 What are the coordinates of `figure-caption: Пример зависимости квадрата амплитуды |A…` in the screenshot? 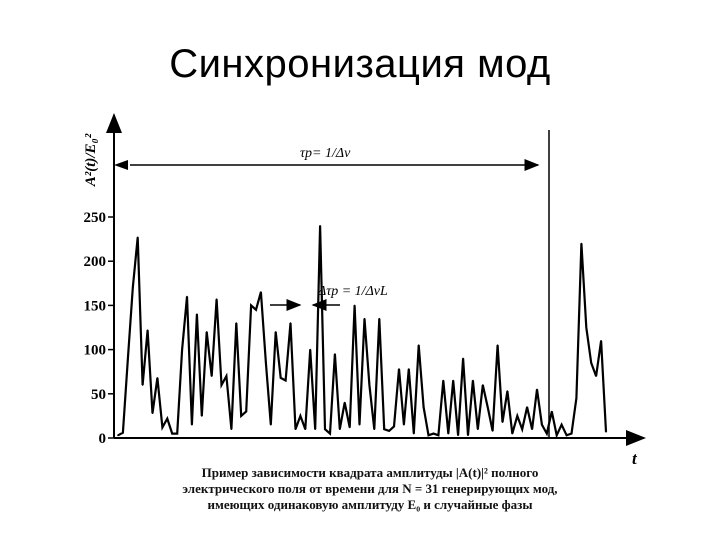 It's located at (370, 489).